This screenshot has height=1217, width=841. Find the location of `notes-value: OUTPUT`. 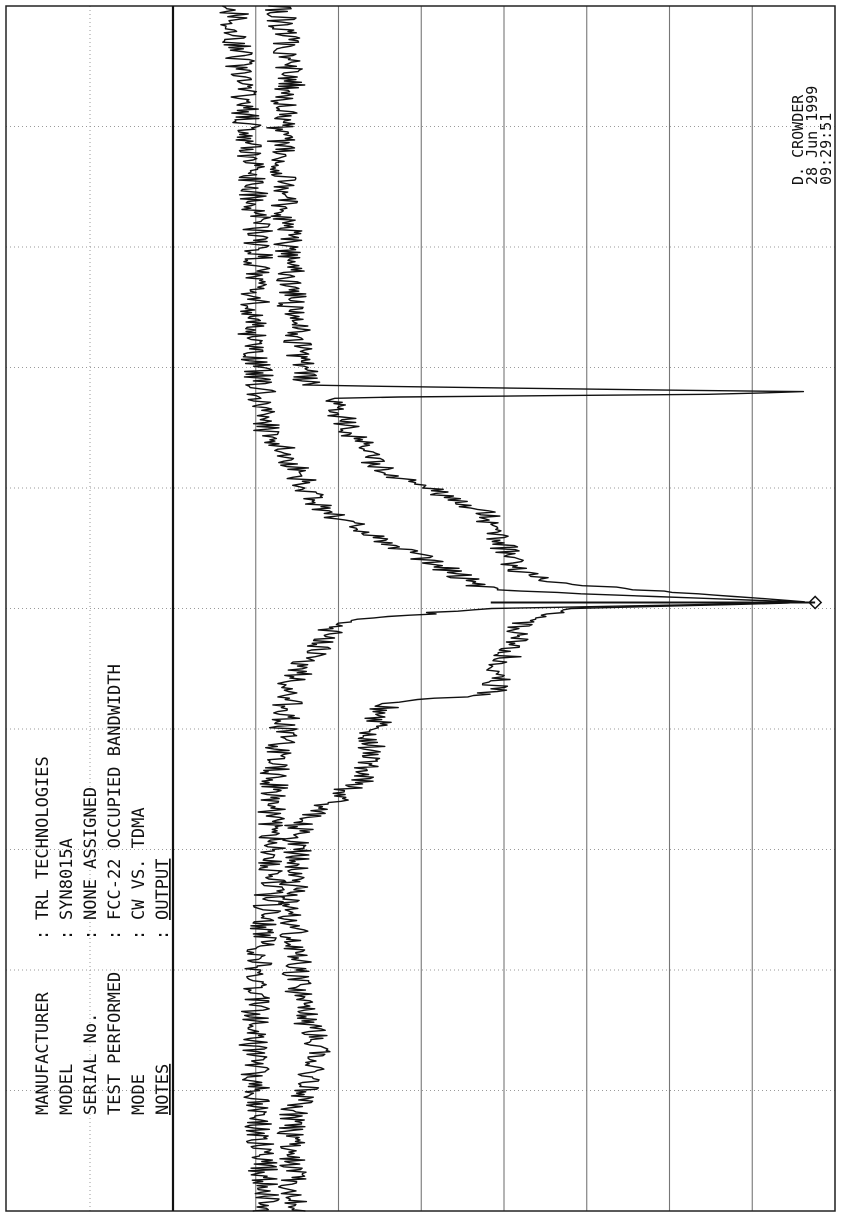

notes-value: OUTPUT is located at coordinates (163, 889).